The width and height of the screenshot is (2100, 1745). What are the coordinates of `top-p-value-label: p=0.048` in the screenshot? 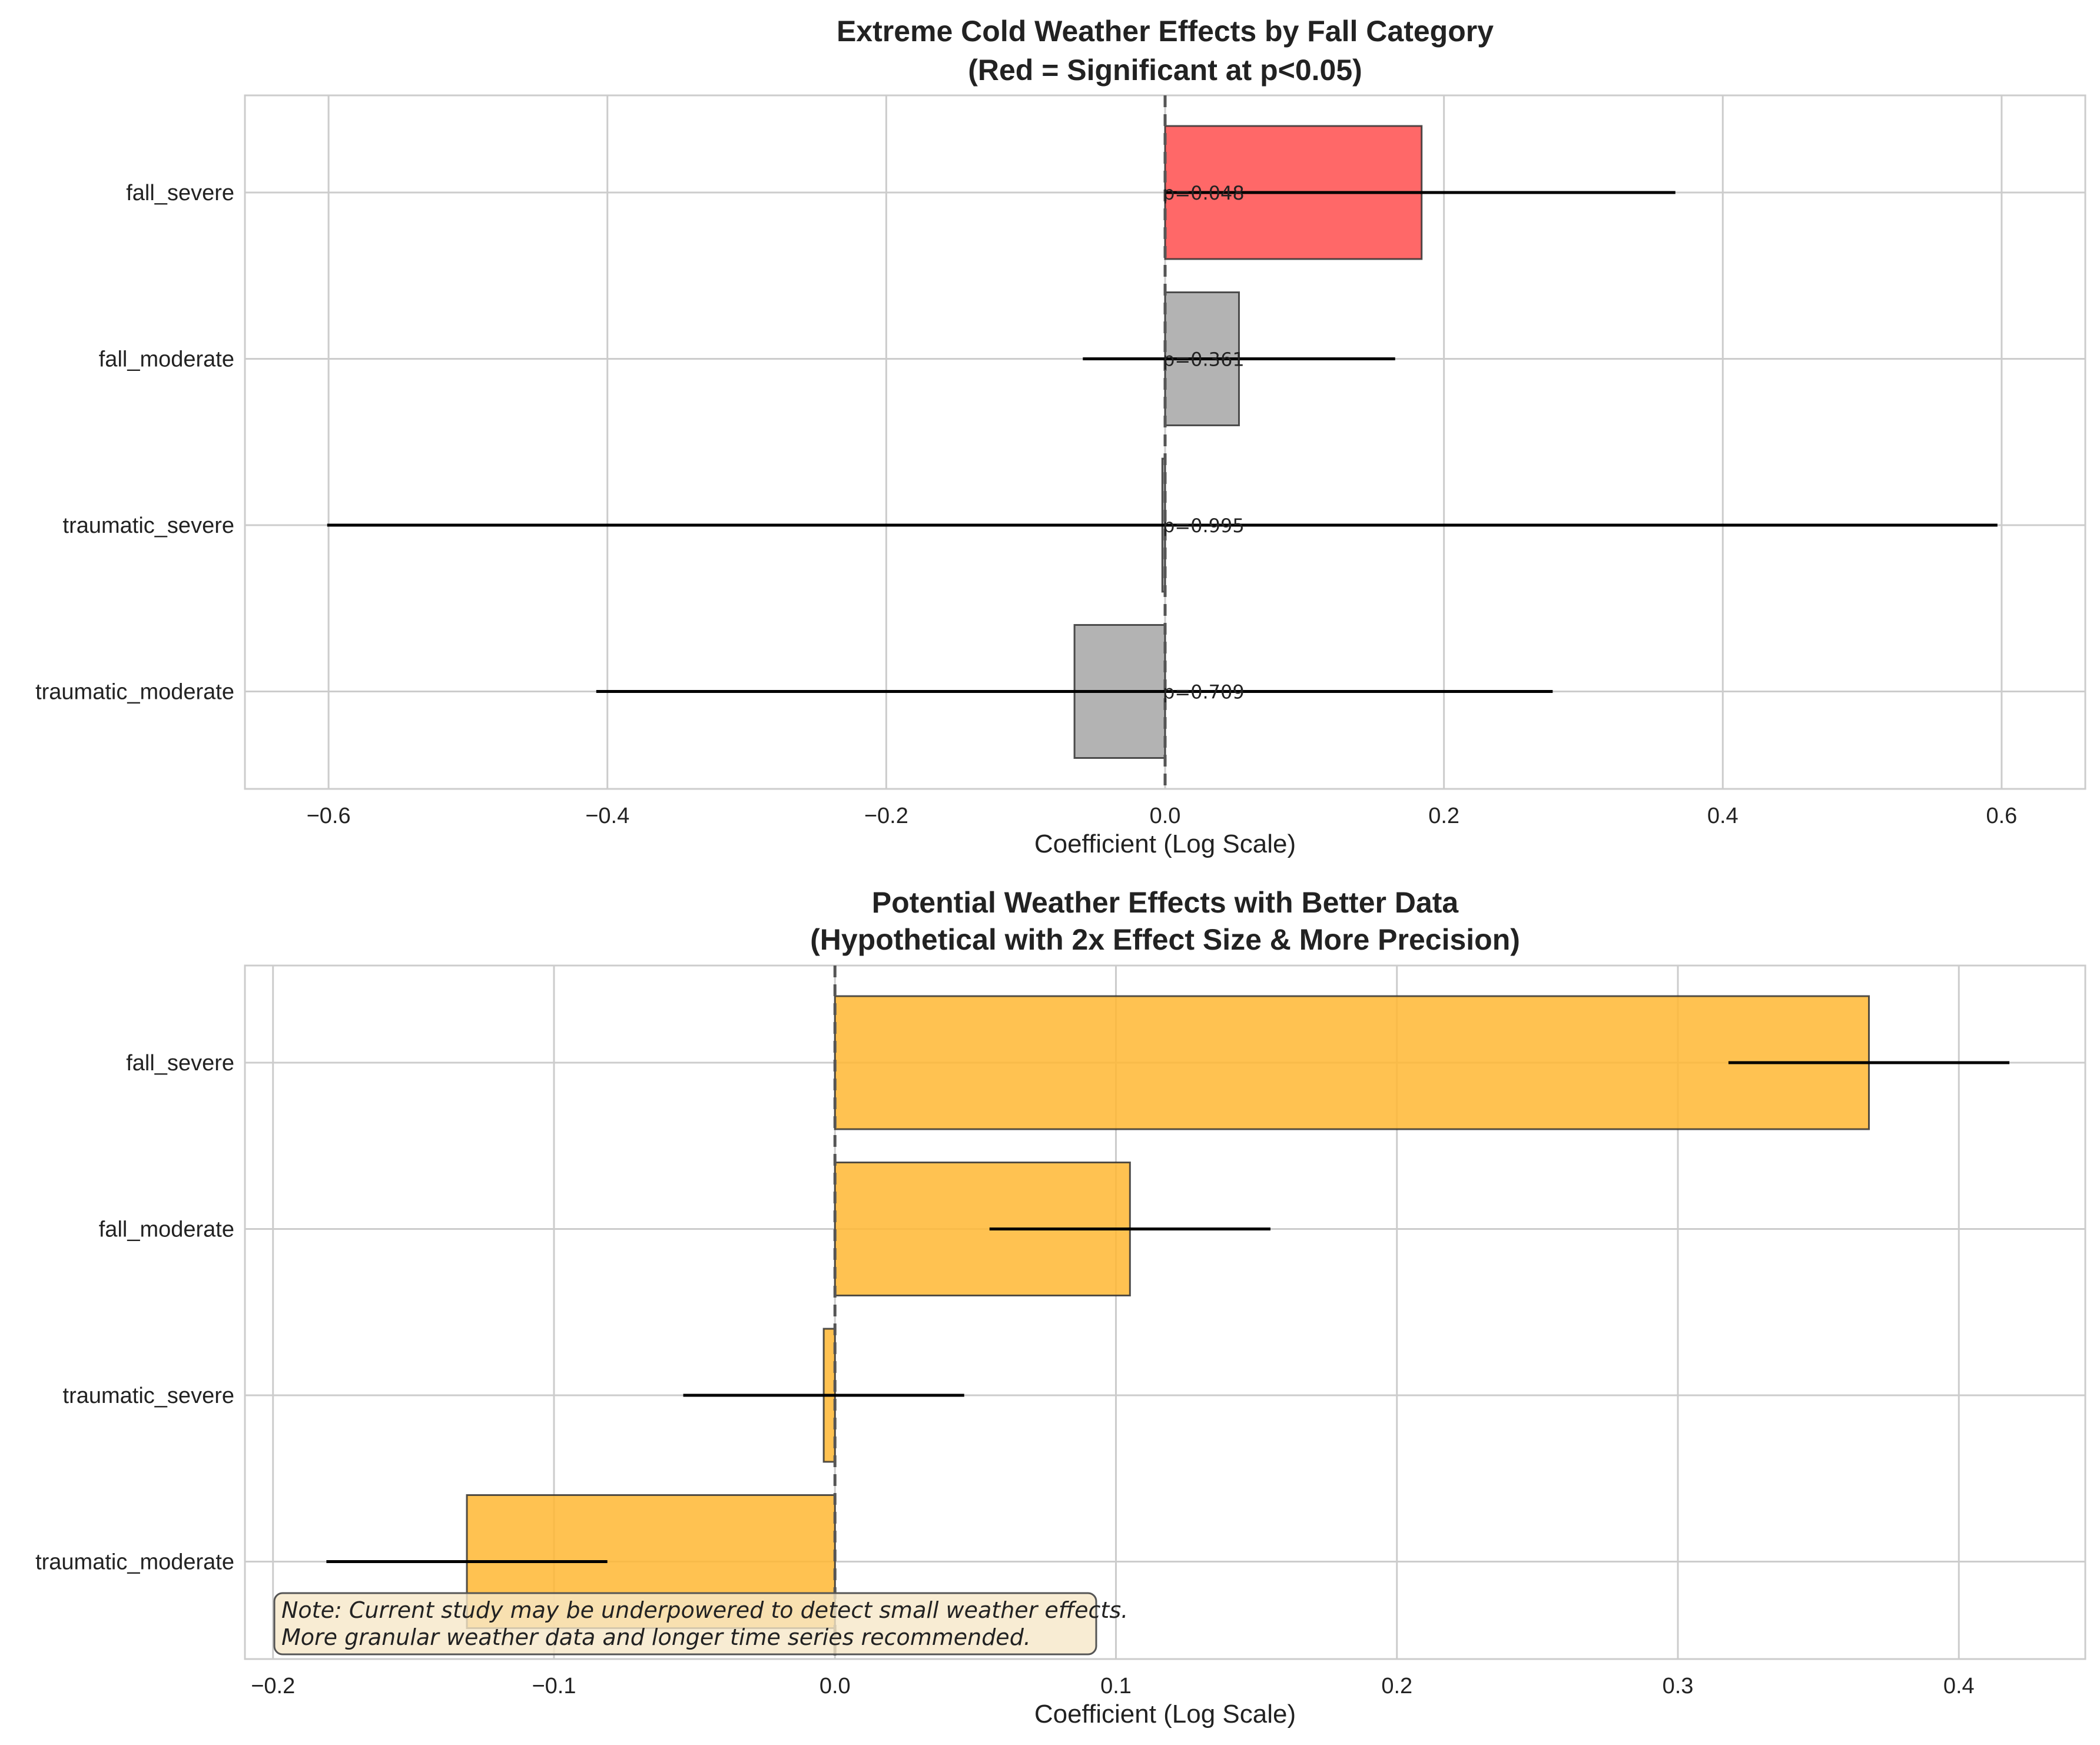 It's located at (1204, 193).